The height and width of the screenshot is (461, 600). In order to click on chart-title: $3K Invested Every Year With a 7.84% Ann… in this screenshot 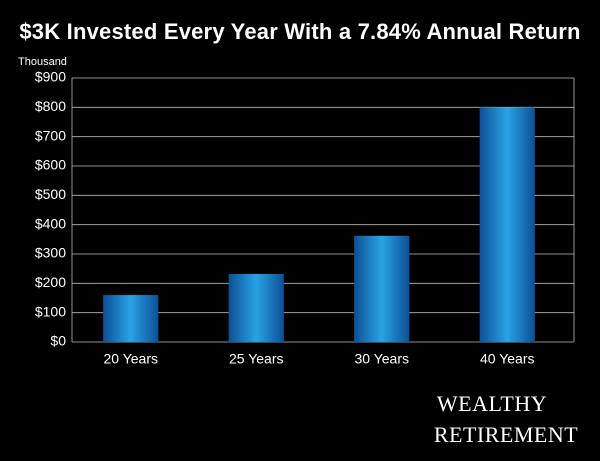, I will do `click(299, 31)`.